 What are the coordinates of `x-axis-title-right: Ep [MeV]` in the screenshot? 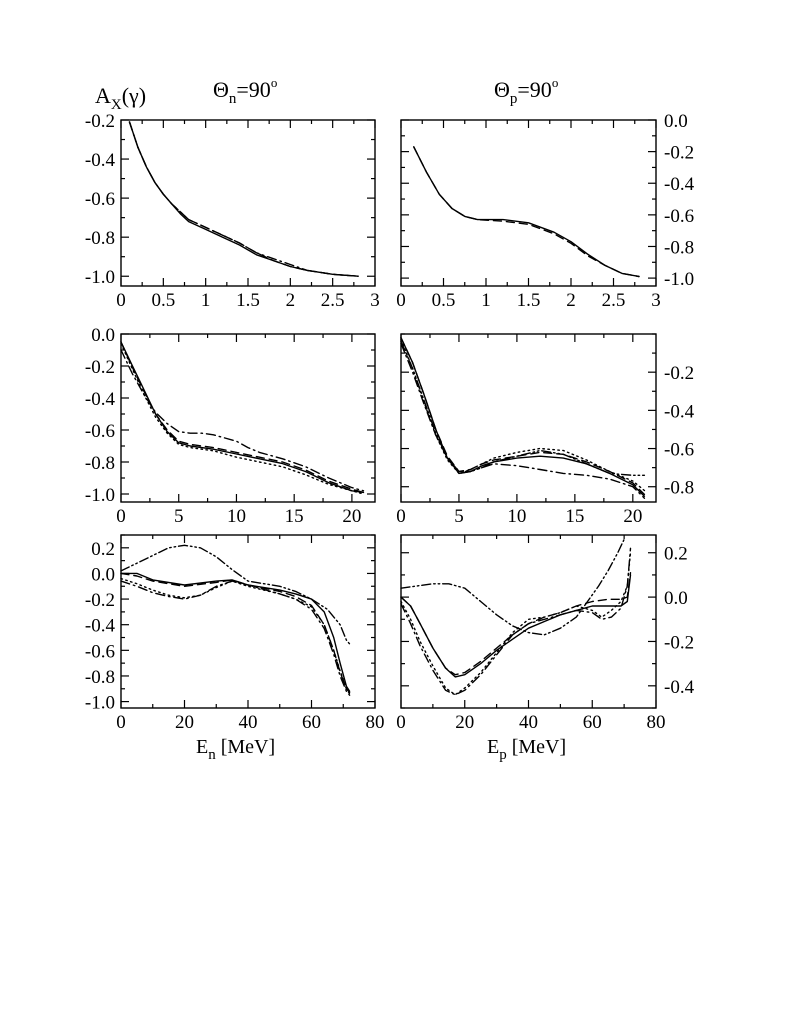 It's located at (526, 749).